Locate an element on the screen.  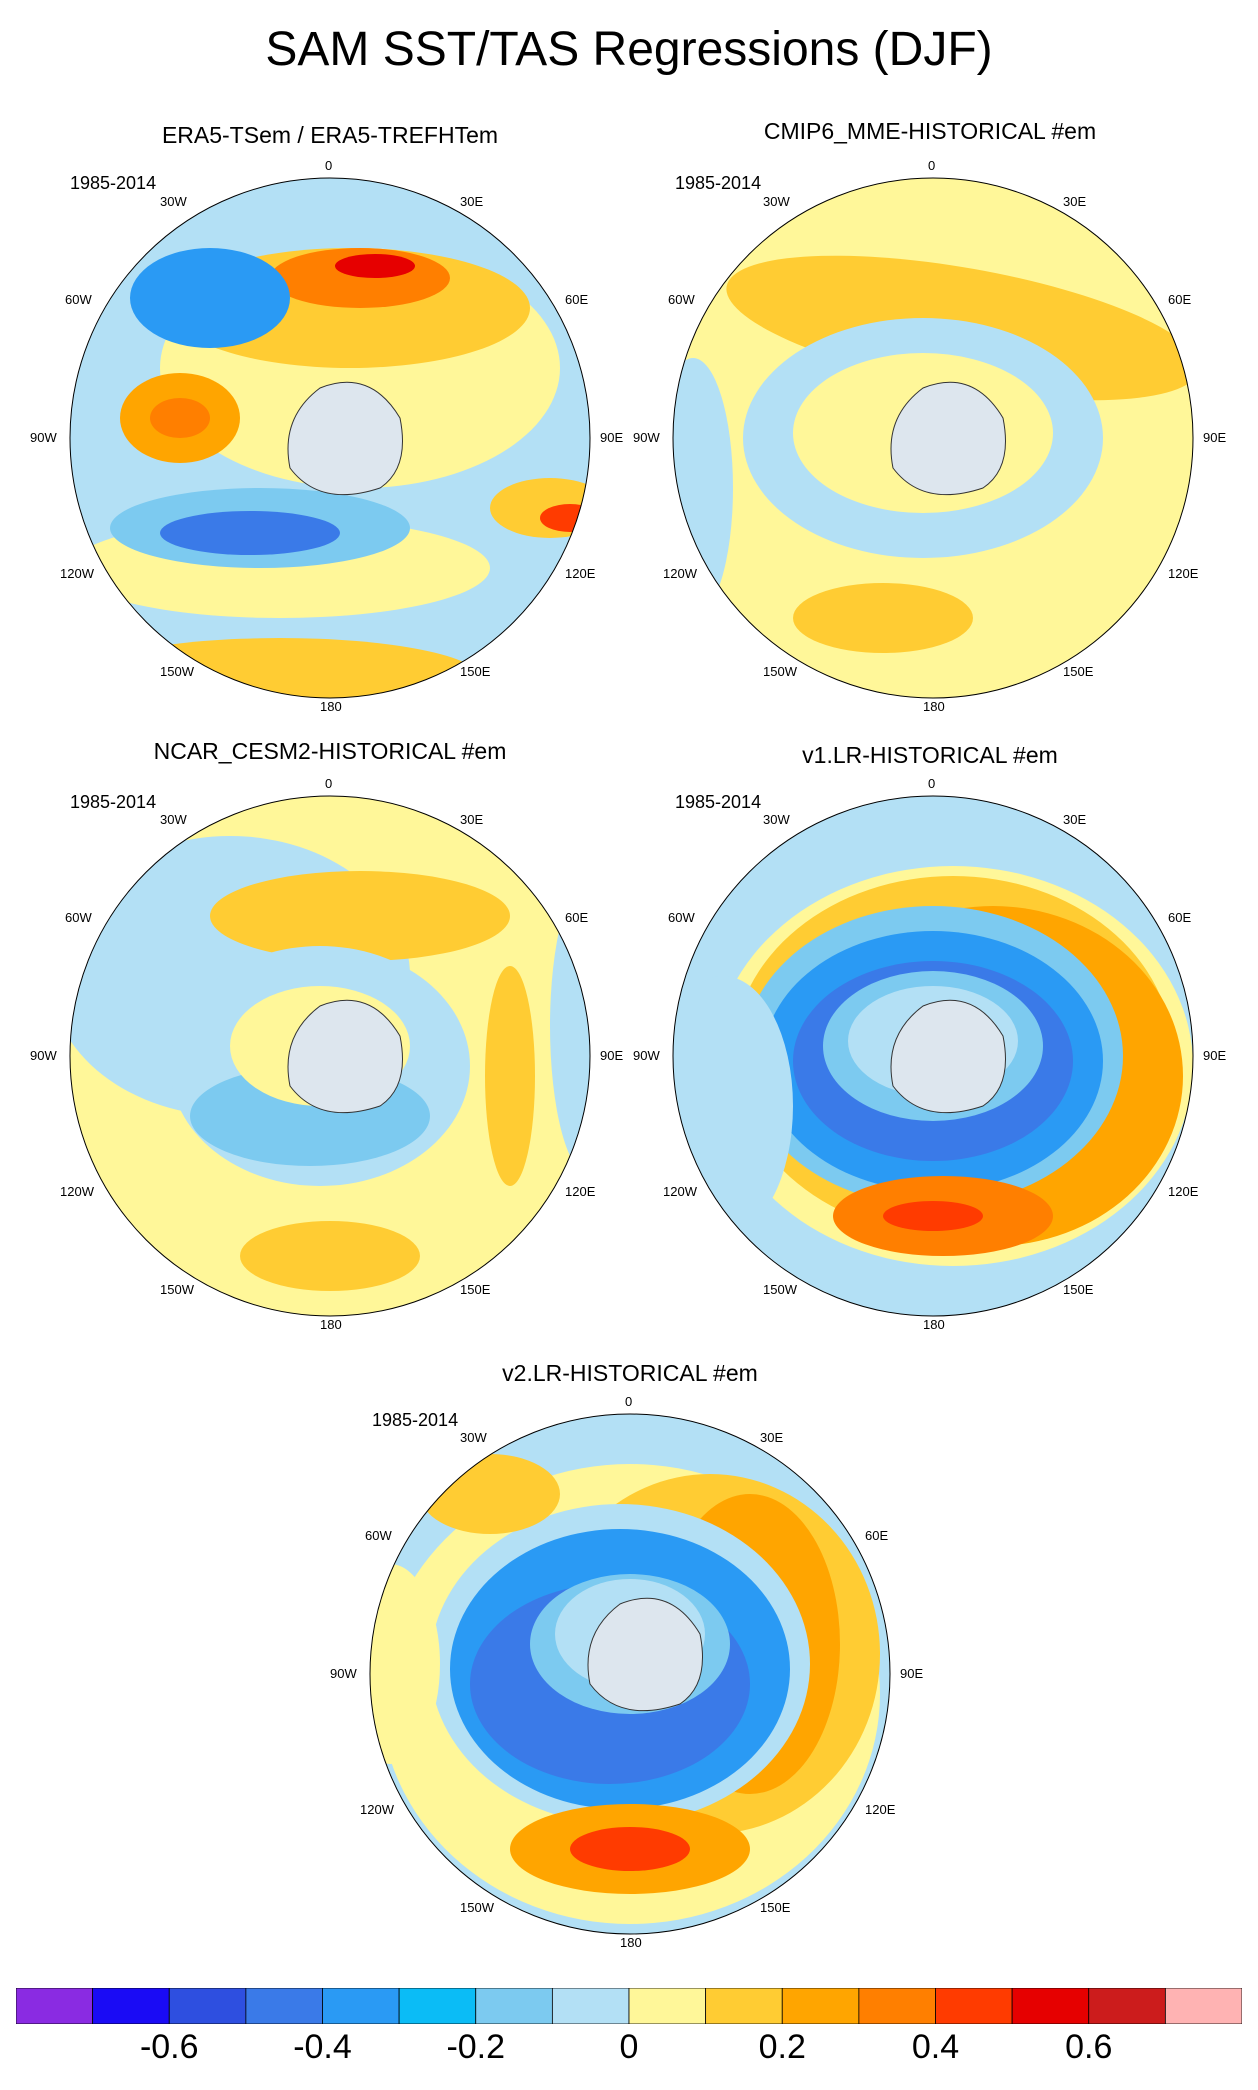
colorbar-tick-label: -0.4 is located at coordinates (322, 2047).